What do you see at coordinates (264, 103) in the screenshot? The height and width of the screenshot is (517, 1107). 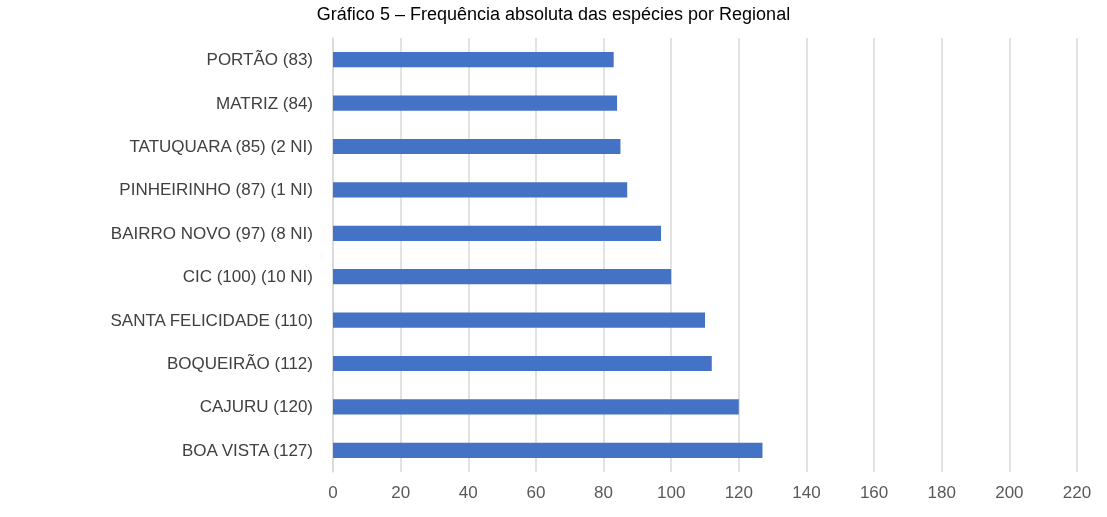 I see `y-tick-label: MATRIZ (84)` at bounding box center [264, 103].